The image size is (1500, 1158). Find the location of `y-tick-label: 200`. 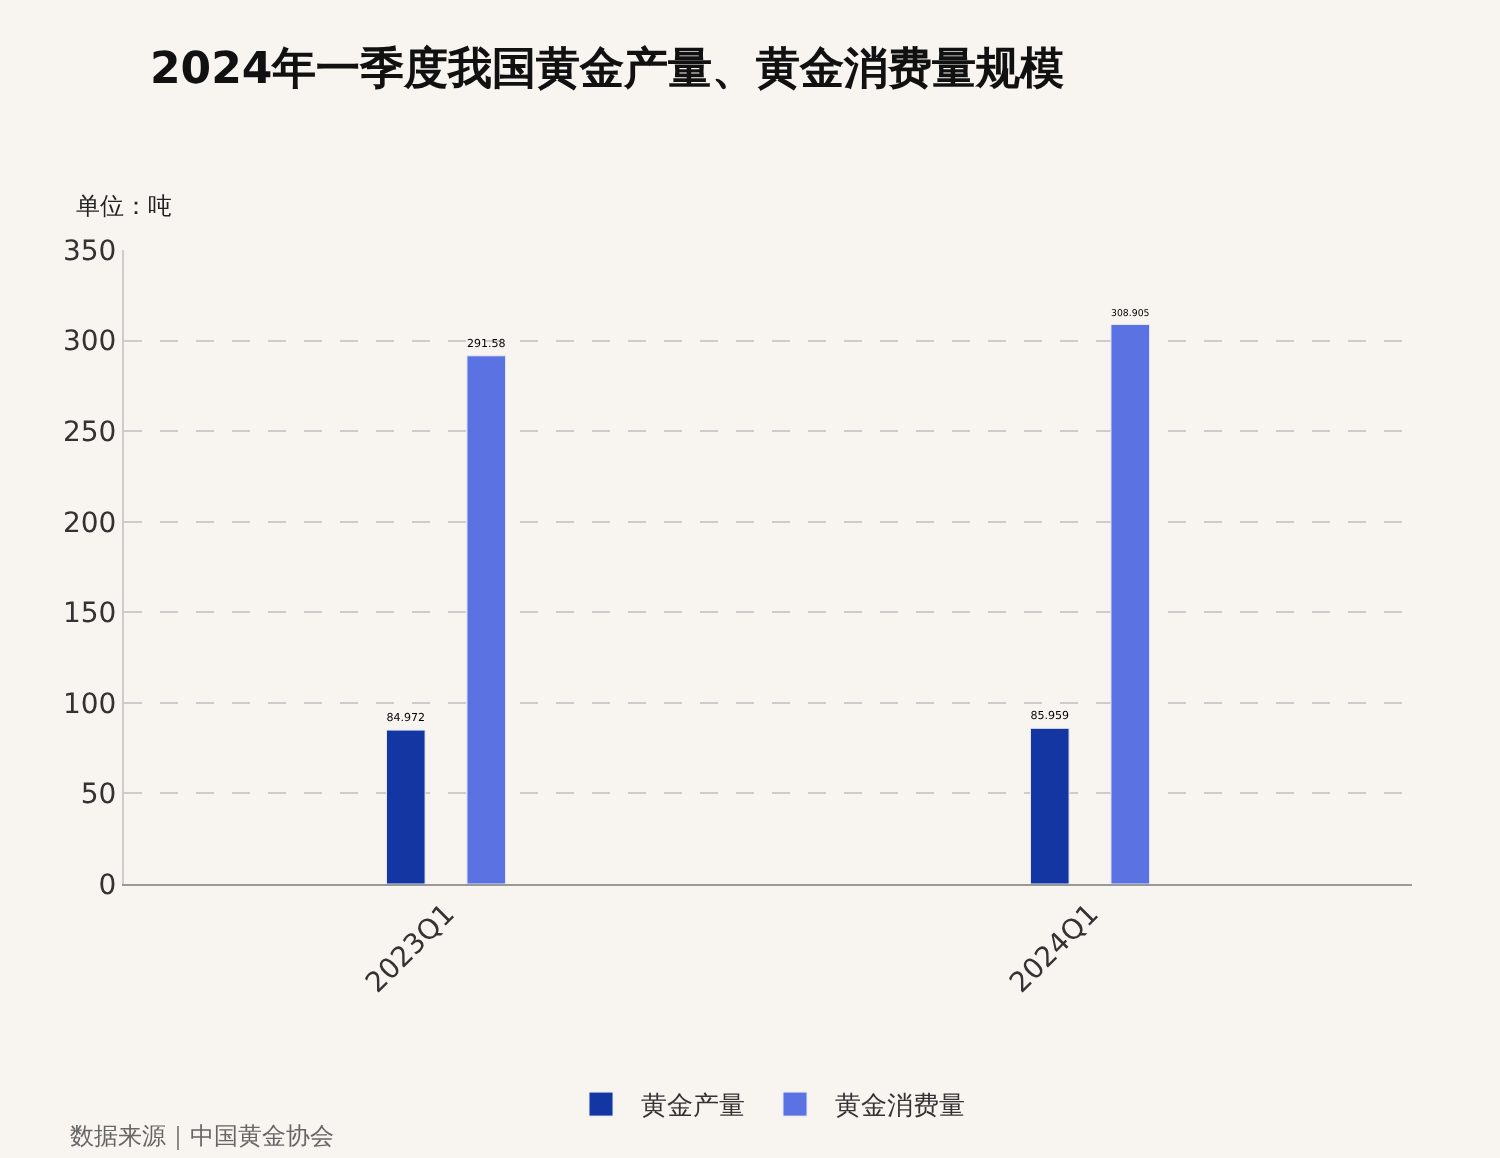

y-tick-label: 200 is located at coordinates (89, 523).